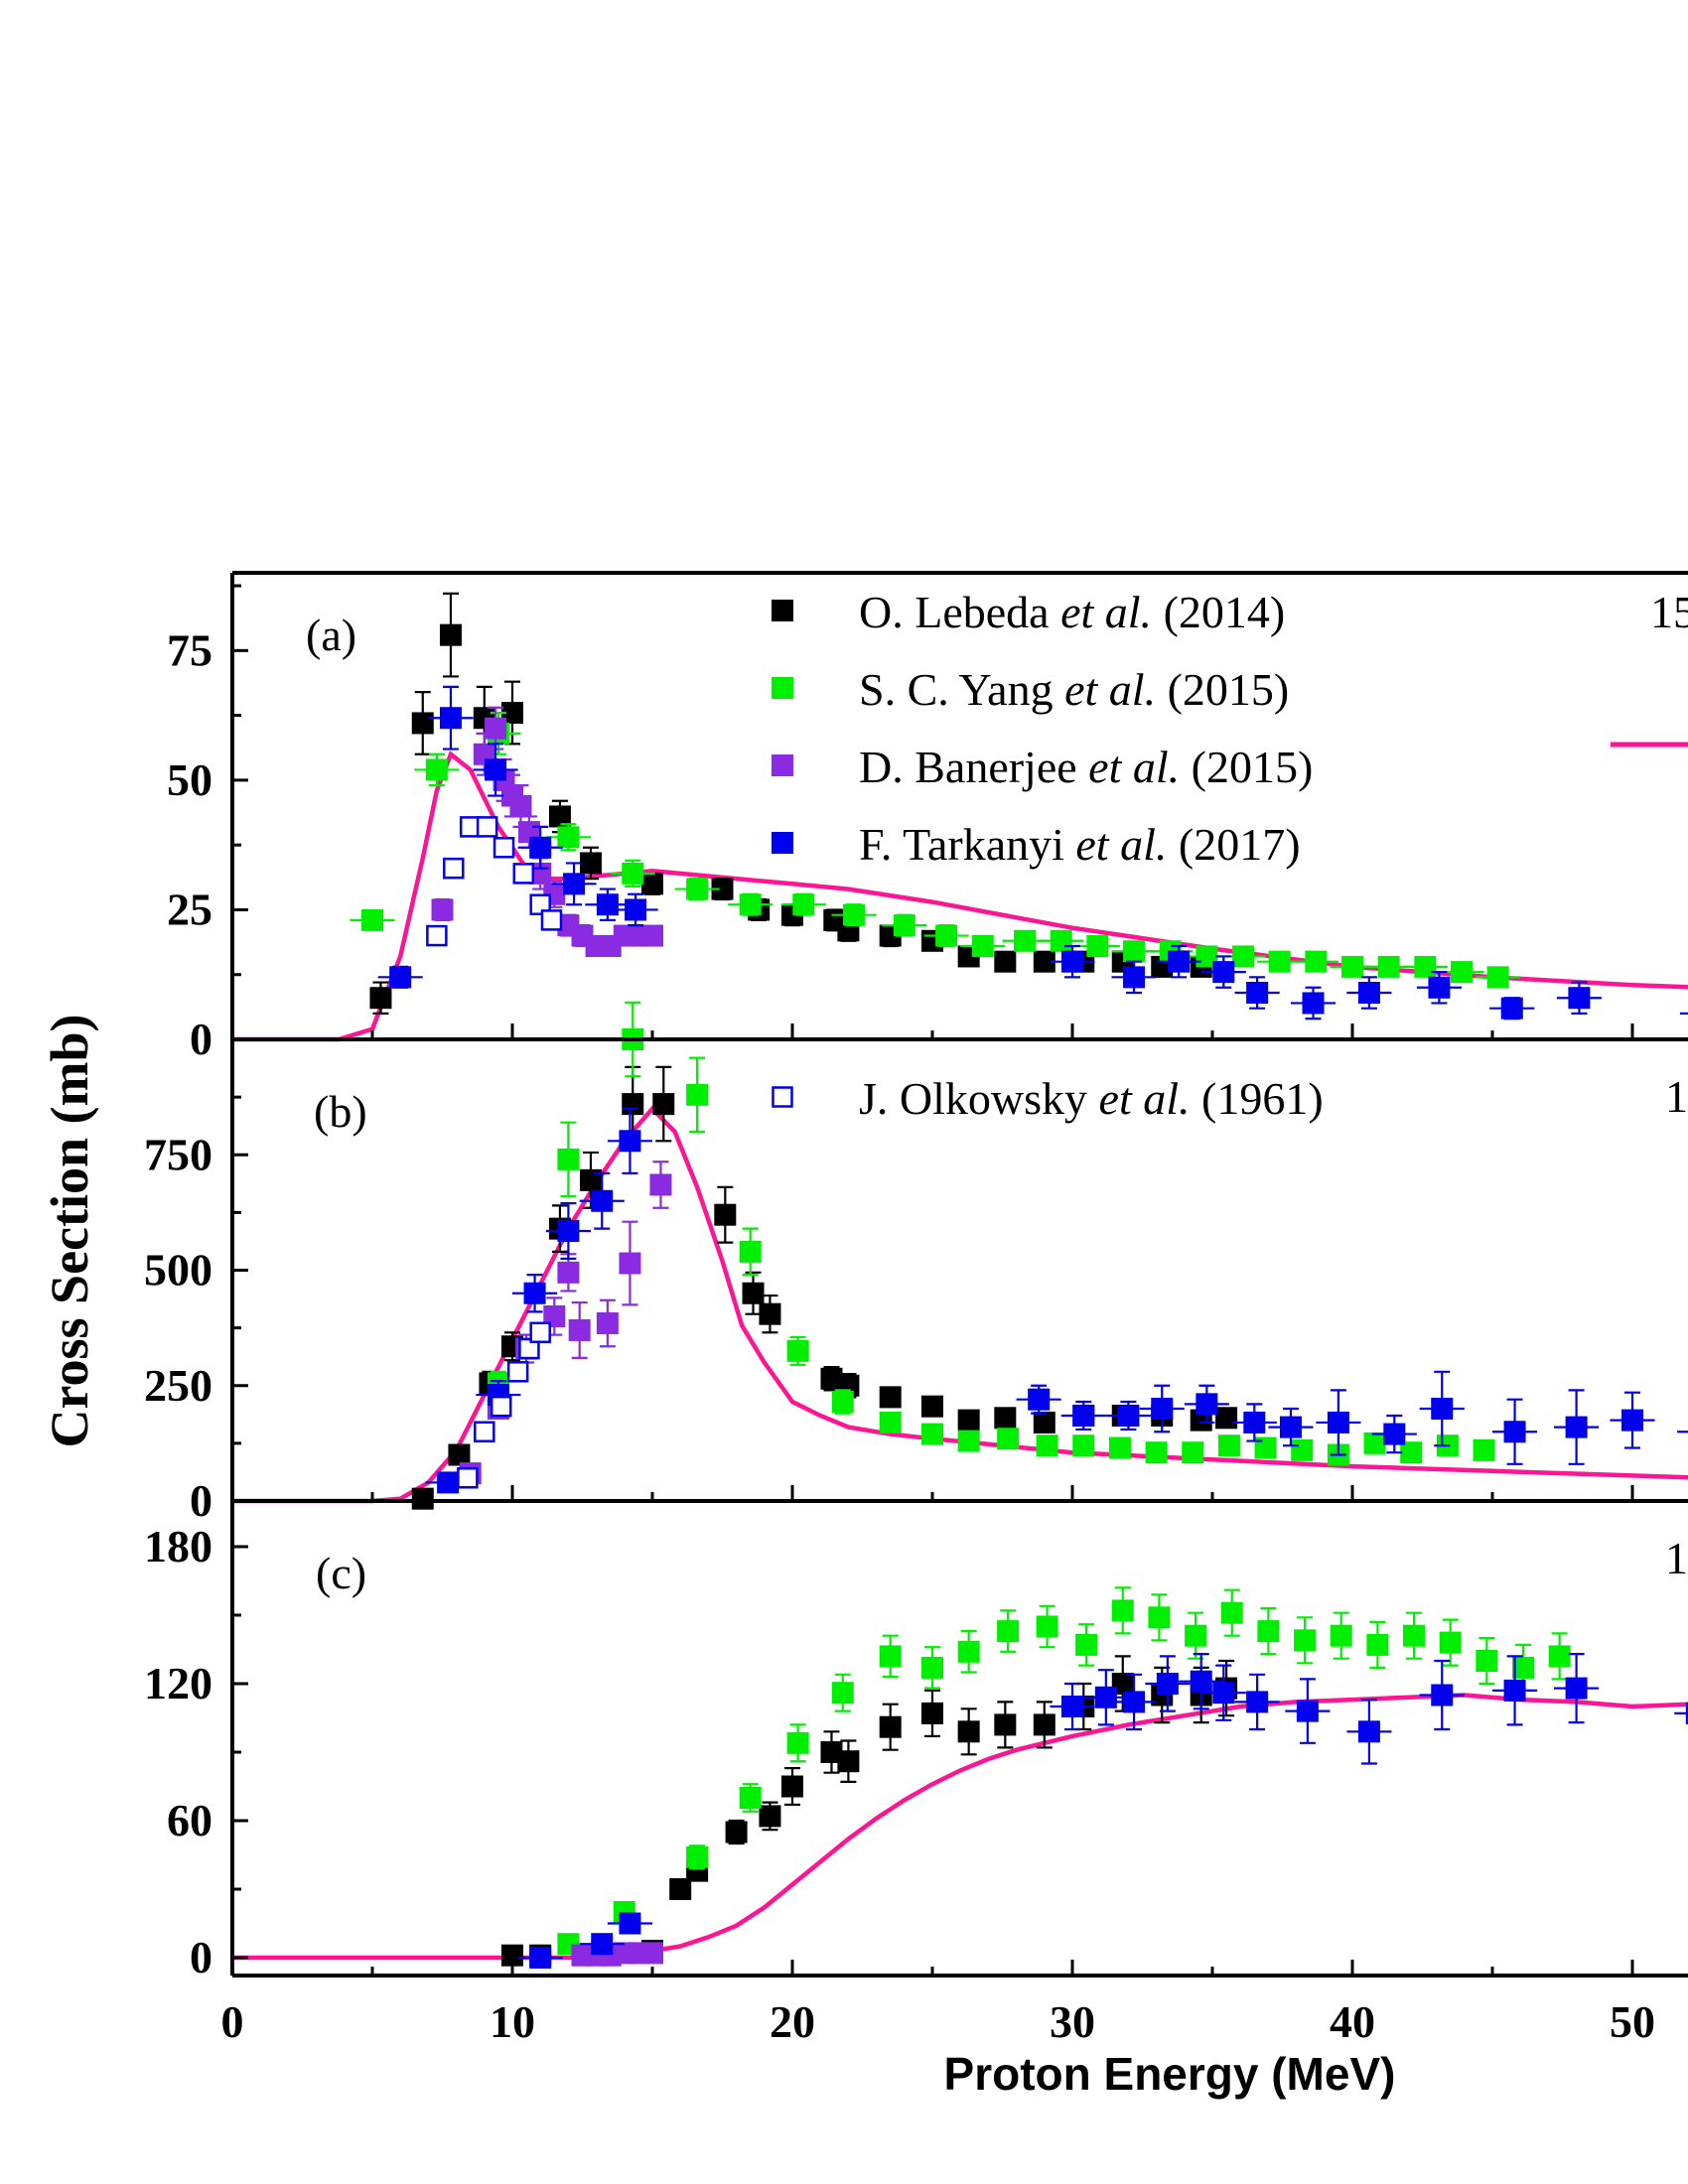  Describe the element at coordinates (1091, 1098) in the screenshot. I see `legend-label: J. Olkowsky et al. (1961)` at that location.